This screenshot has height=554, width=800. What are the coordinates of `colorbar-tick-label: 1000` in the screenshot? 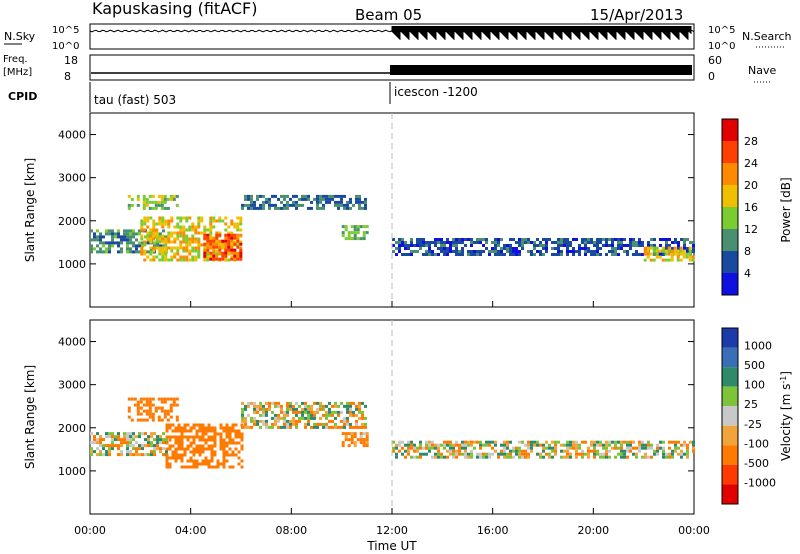 It's located at (758, 346).